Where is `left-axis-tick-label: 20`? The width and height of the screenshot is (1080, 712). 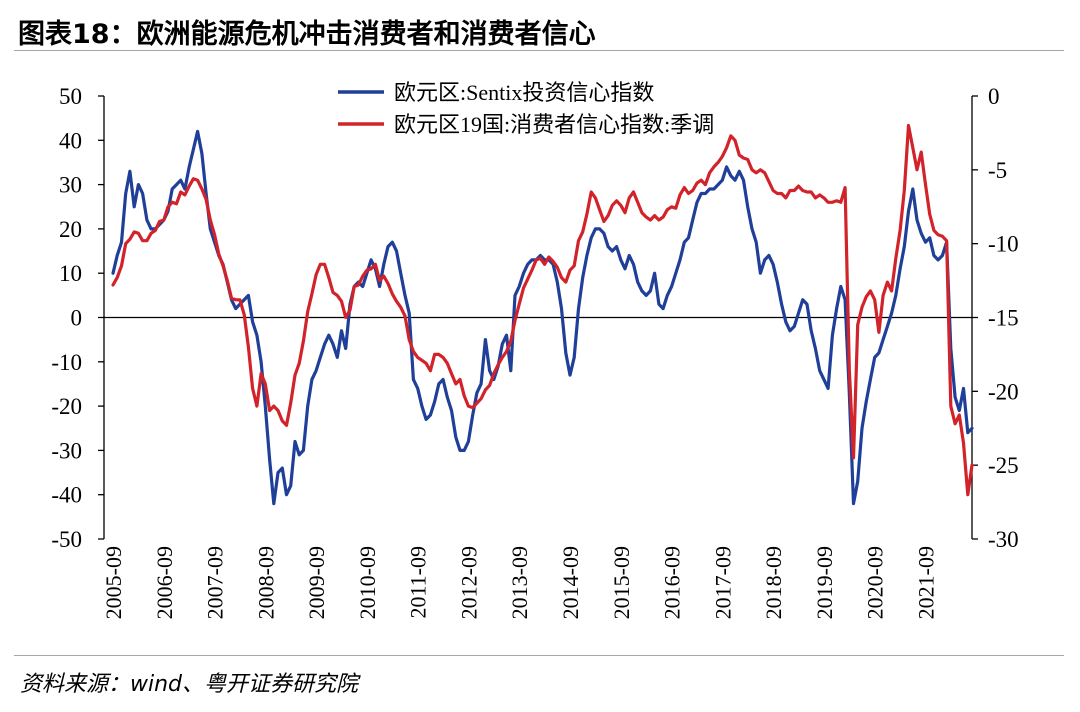
left-axis-tick-label: 20 is located at coordinates (70, 229).